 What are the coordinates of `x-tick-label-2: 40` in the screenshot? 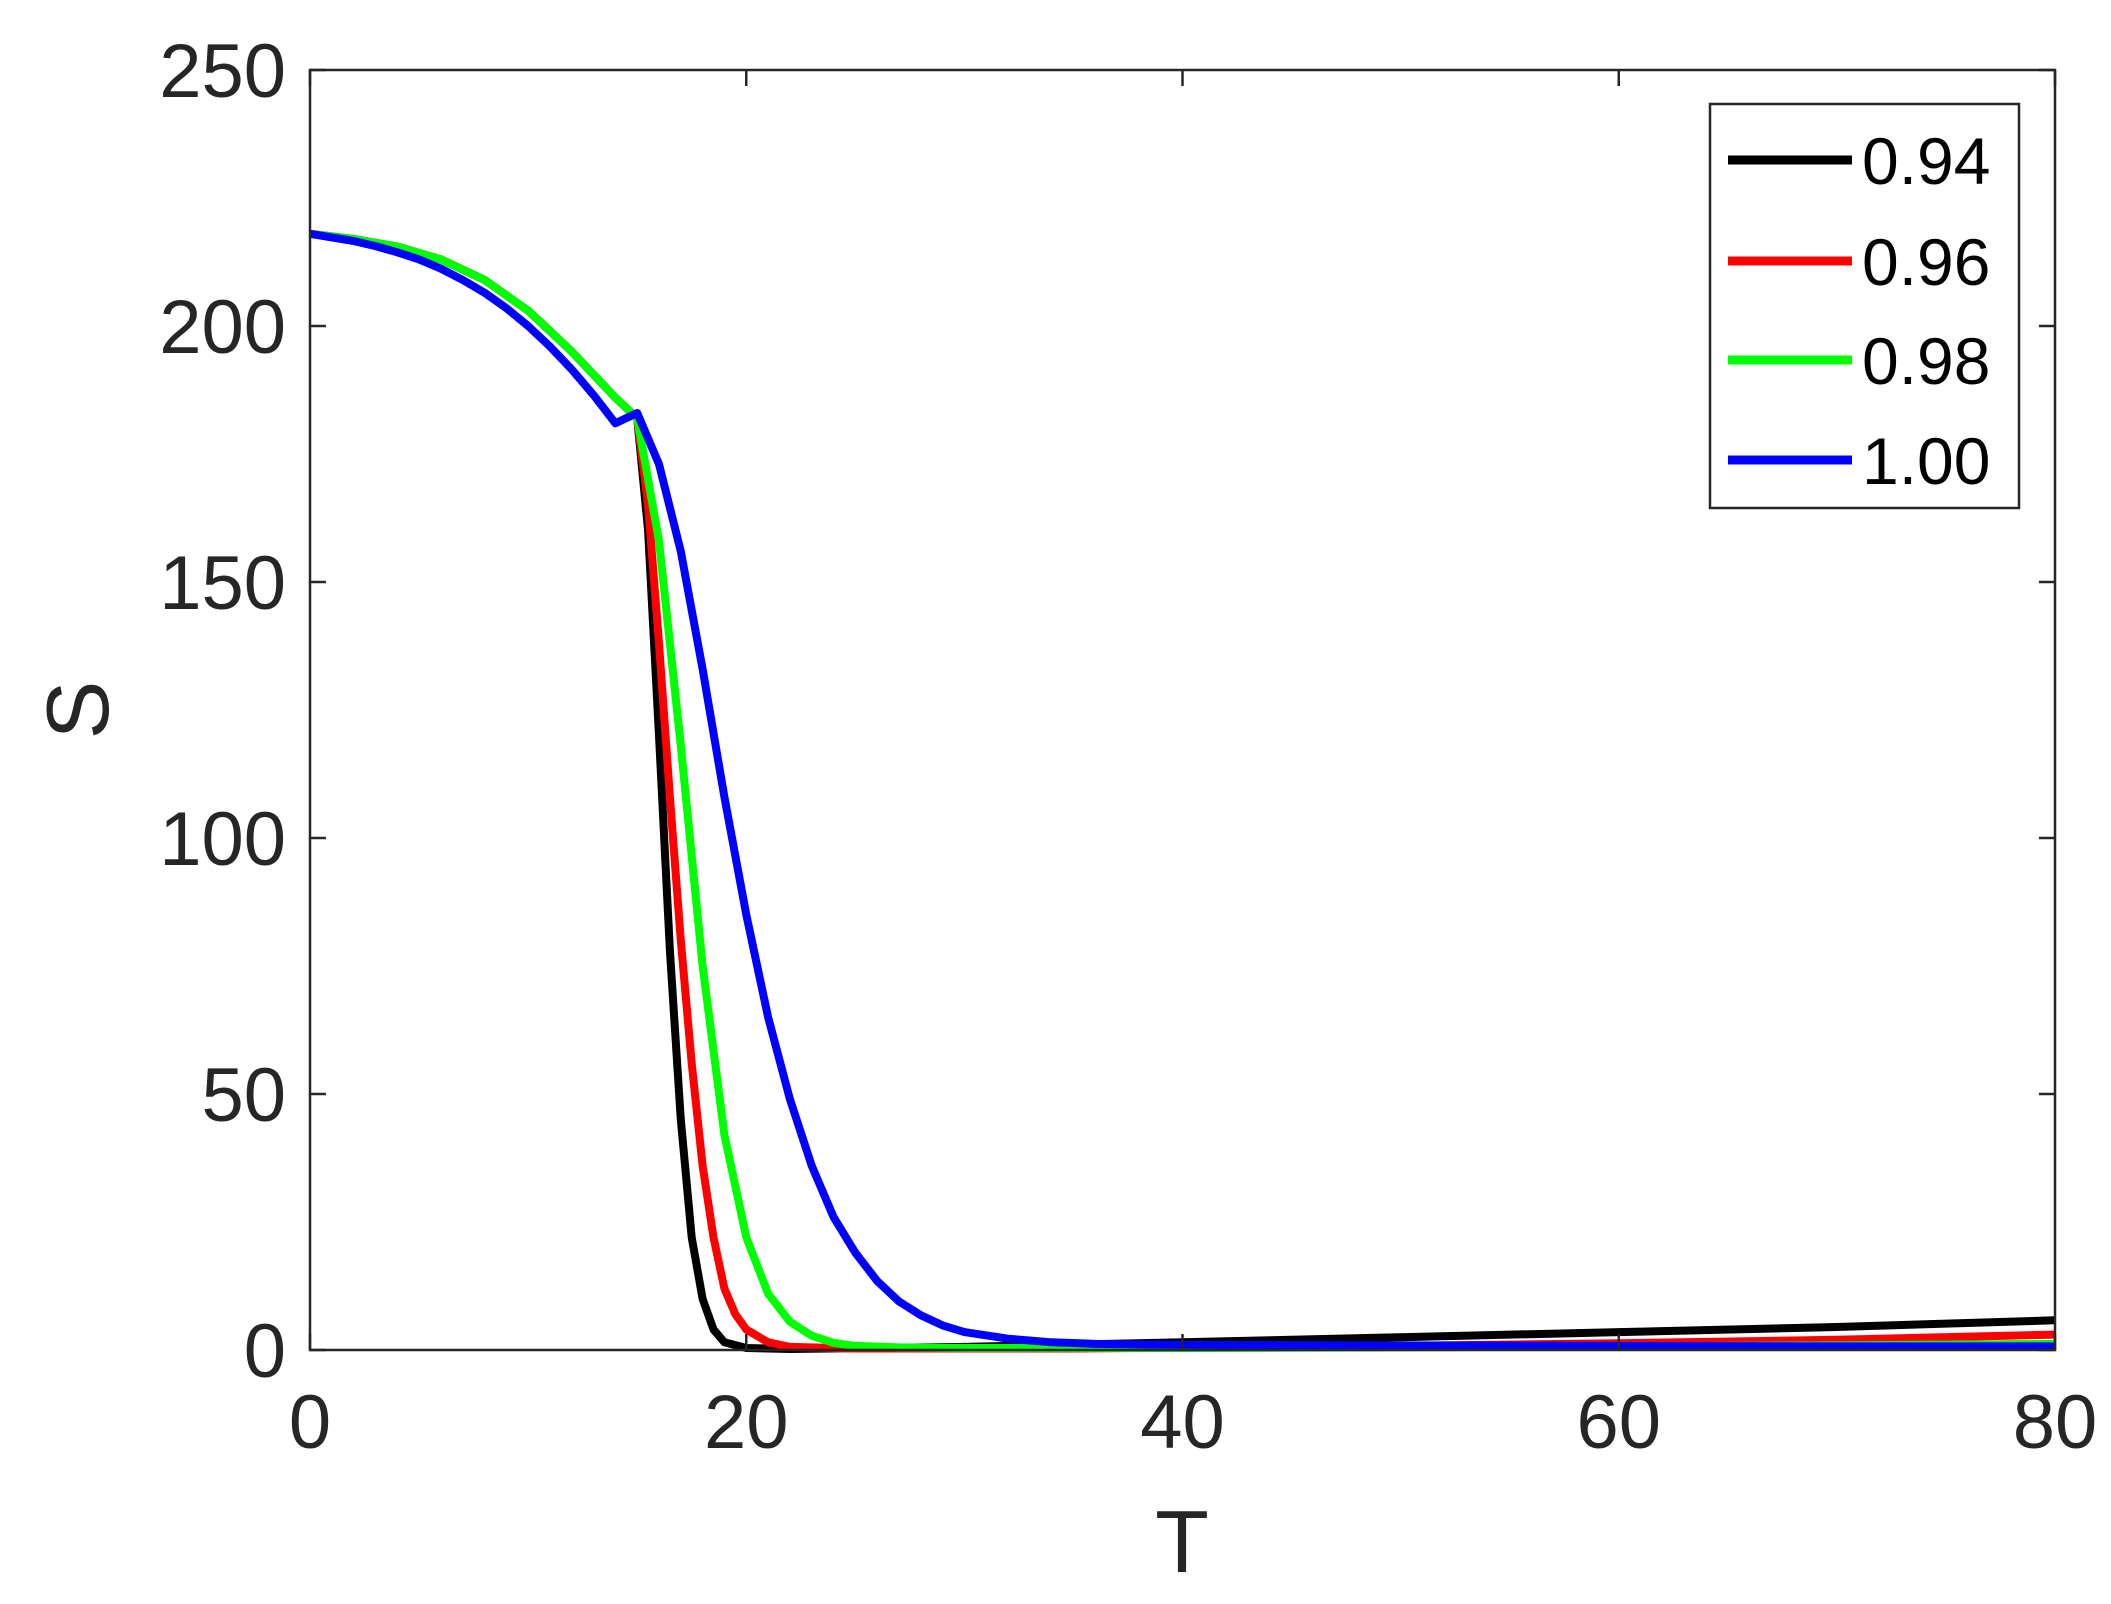 It's located at (1182, 1422).